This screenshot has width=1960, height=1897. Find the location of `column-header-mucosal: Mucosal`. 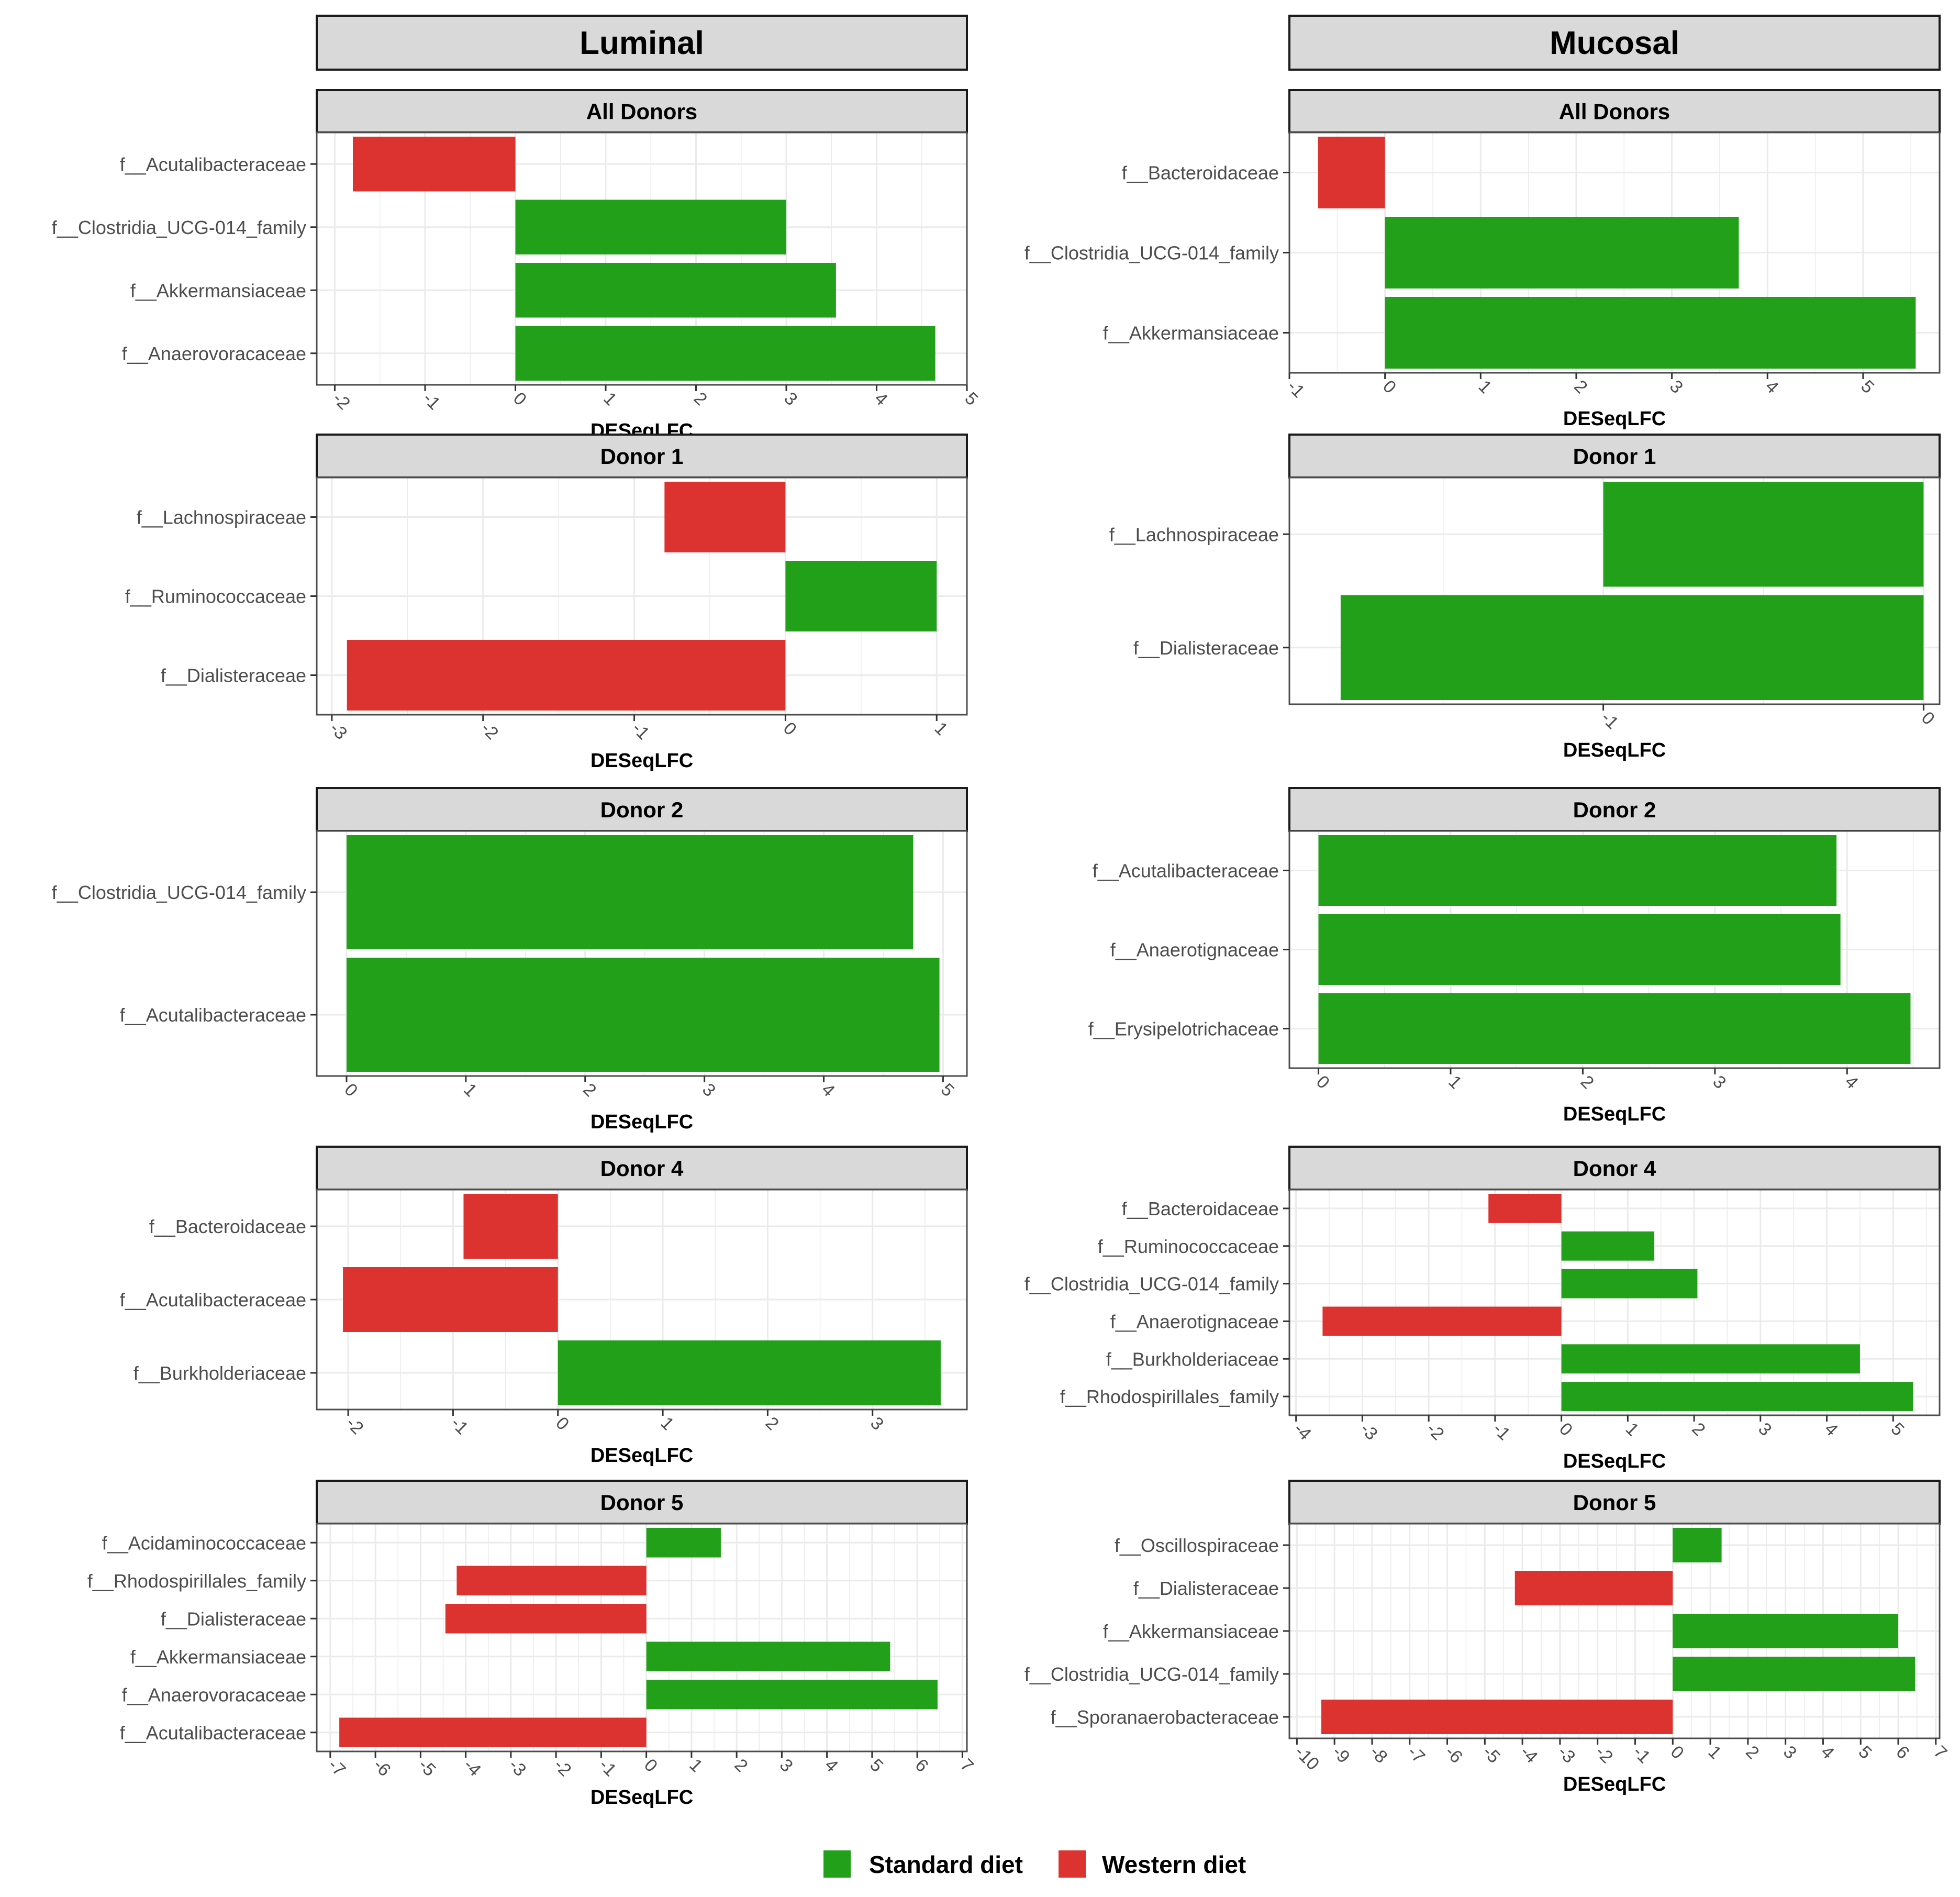

column-header-mucosal: Mucosal is located at coordinates (1614, 43).